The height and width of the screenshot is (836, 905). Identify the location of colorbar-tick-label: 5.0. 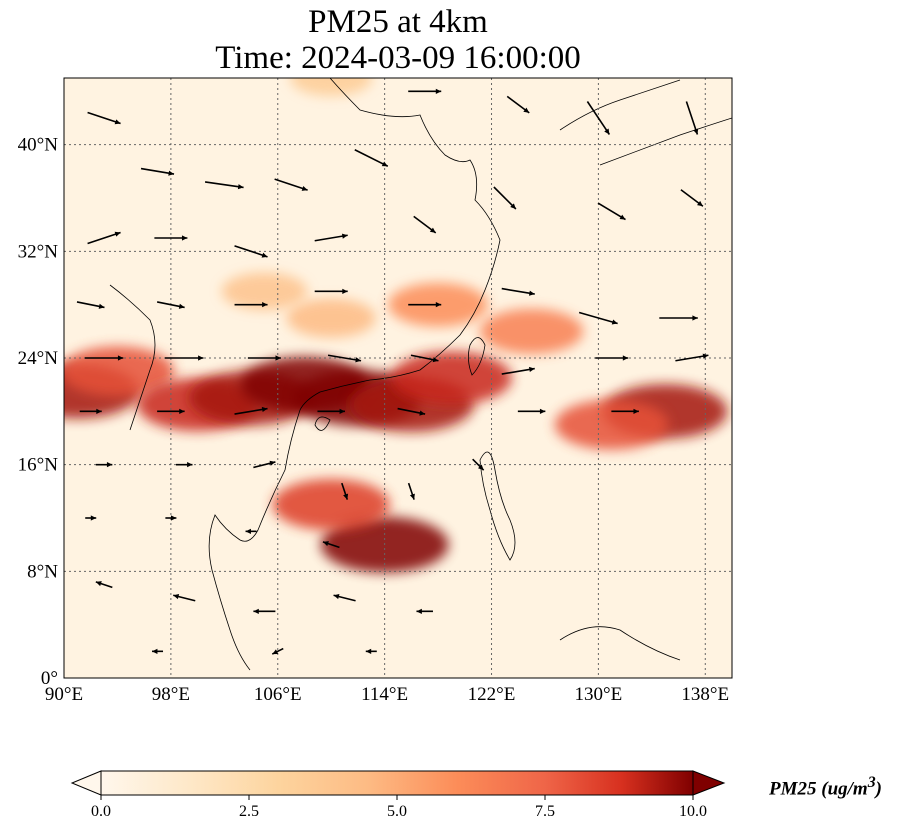
(397, 811).